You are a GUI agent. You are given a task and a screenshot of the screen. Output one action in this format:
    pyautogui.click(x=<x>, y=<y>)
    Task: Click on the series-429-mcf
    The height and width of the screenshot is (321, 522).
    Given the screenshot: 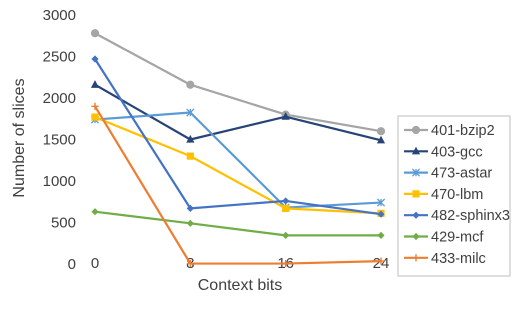 What is the action you would take?
    pyautogui.click(x=238, y=223)
    